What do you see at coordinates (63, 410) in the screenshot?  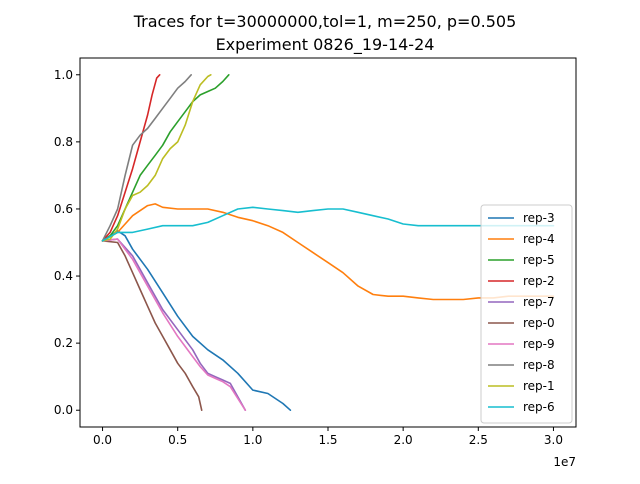 I see `y-tick-label: 0.0` at bounding box center [63, 410].